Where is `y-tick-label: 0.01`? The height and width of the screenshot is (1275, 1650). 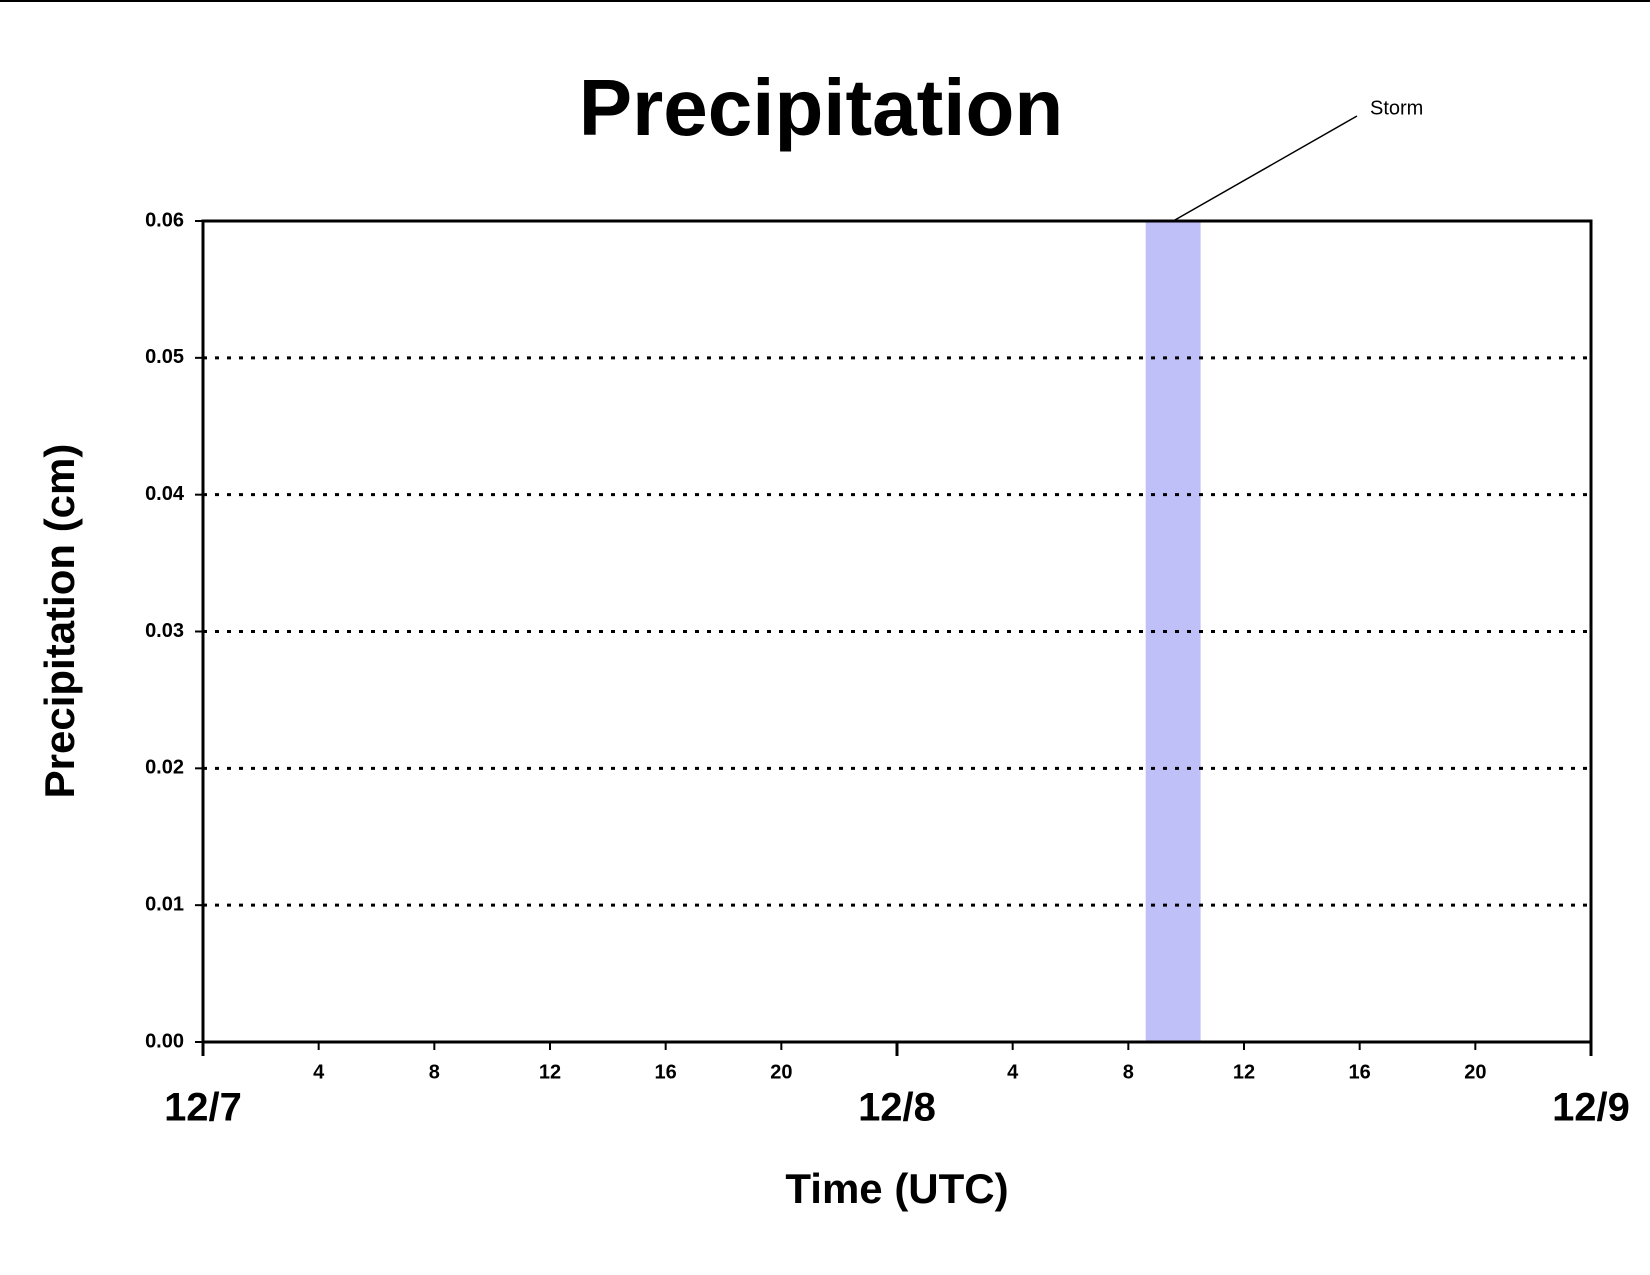
y-tick-label: 0.01 is located at coordinates (164, 904).